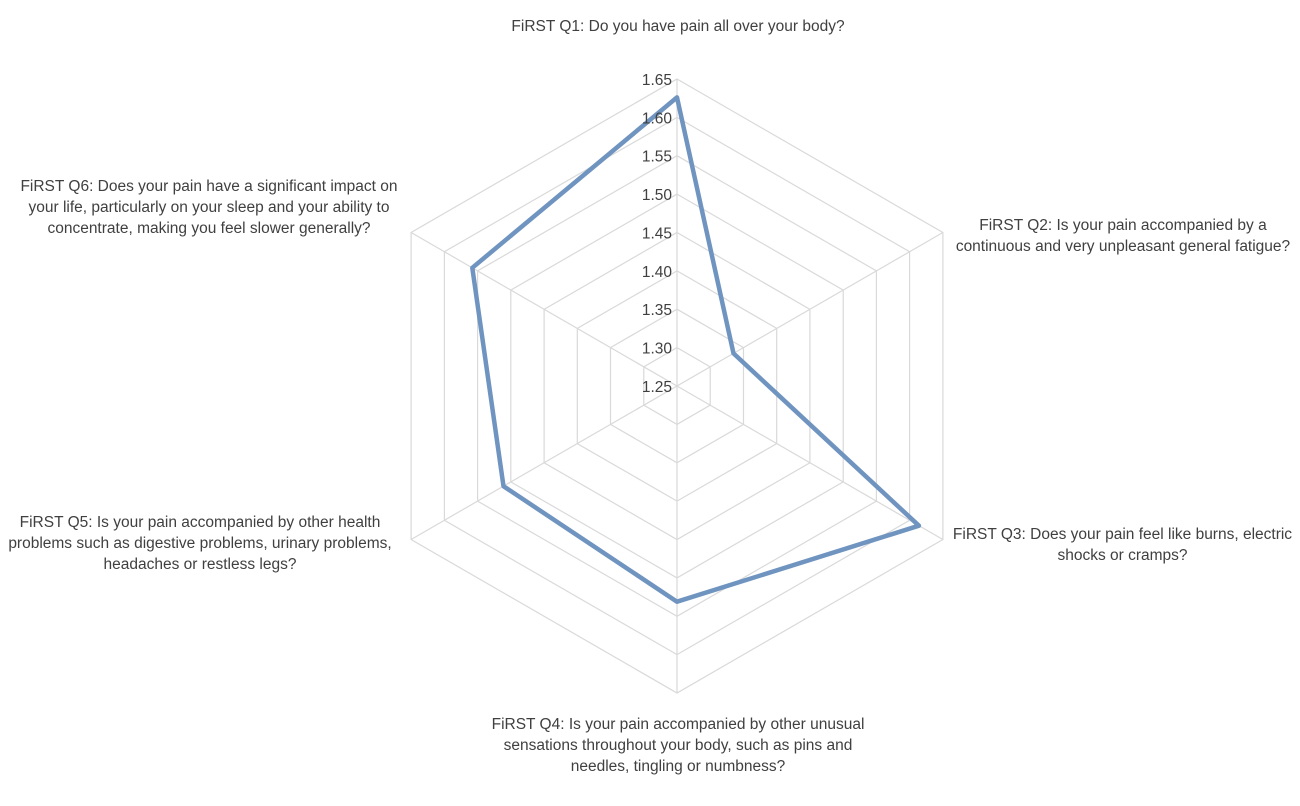  I want to click on spoke-q3, so click(810, 463).